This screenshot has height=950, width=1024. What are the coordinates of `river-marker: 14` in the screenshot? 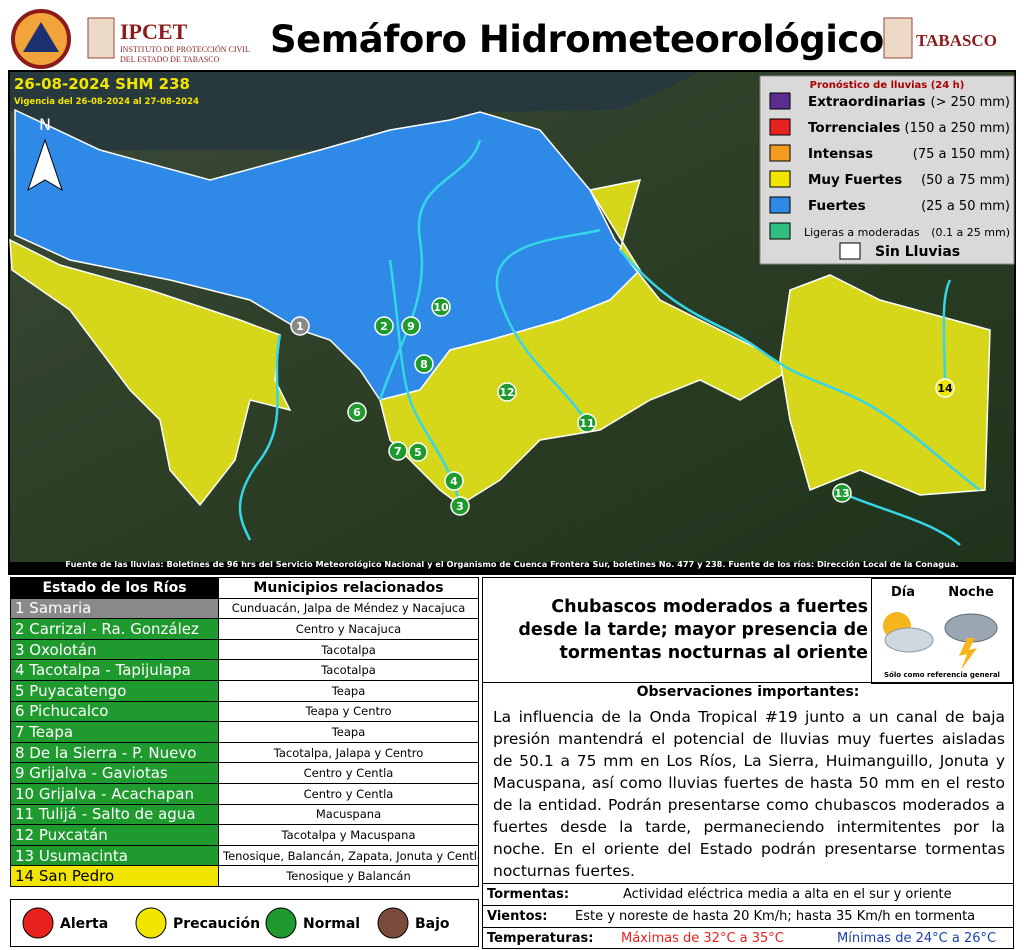 It's located at (945, 388).